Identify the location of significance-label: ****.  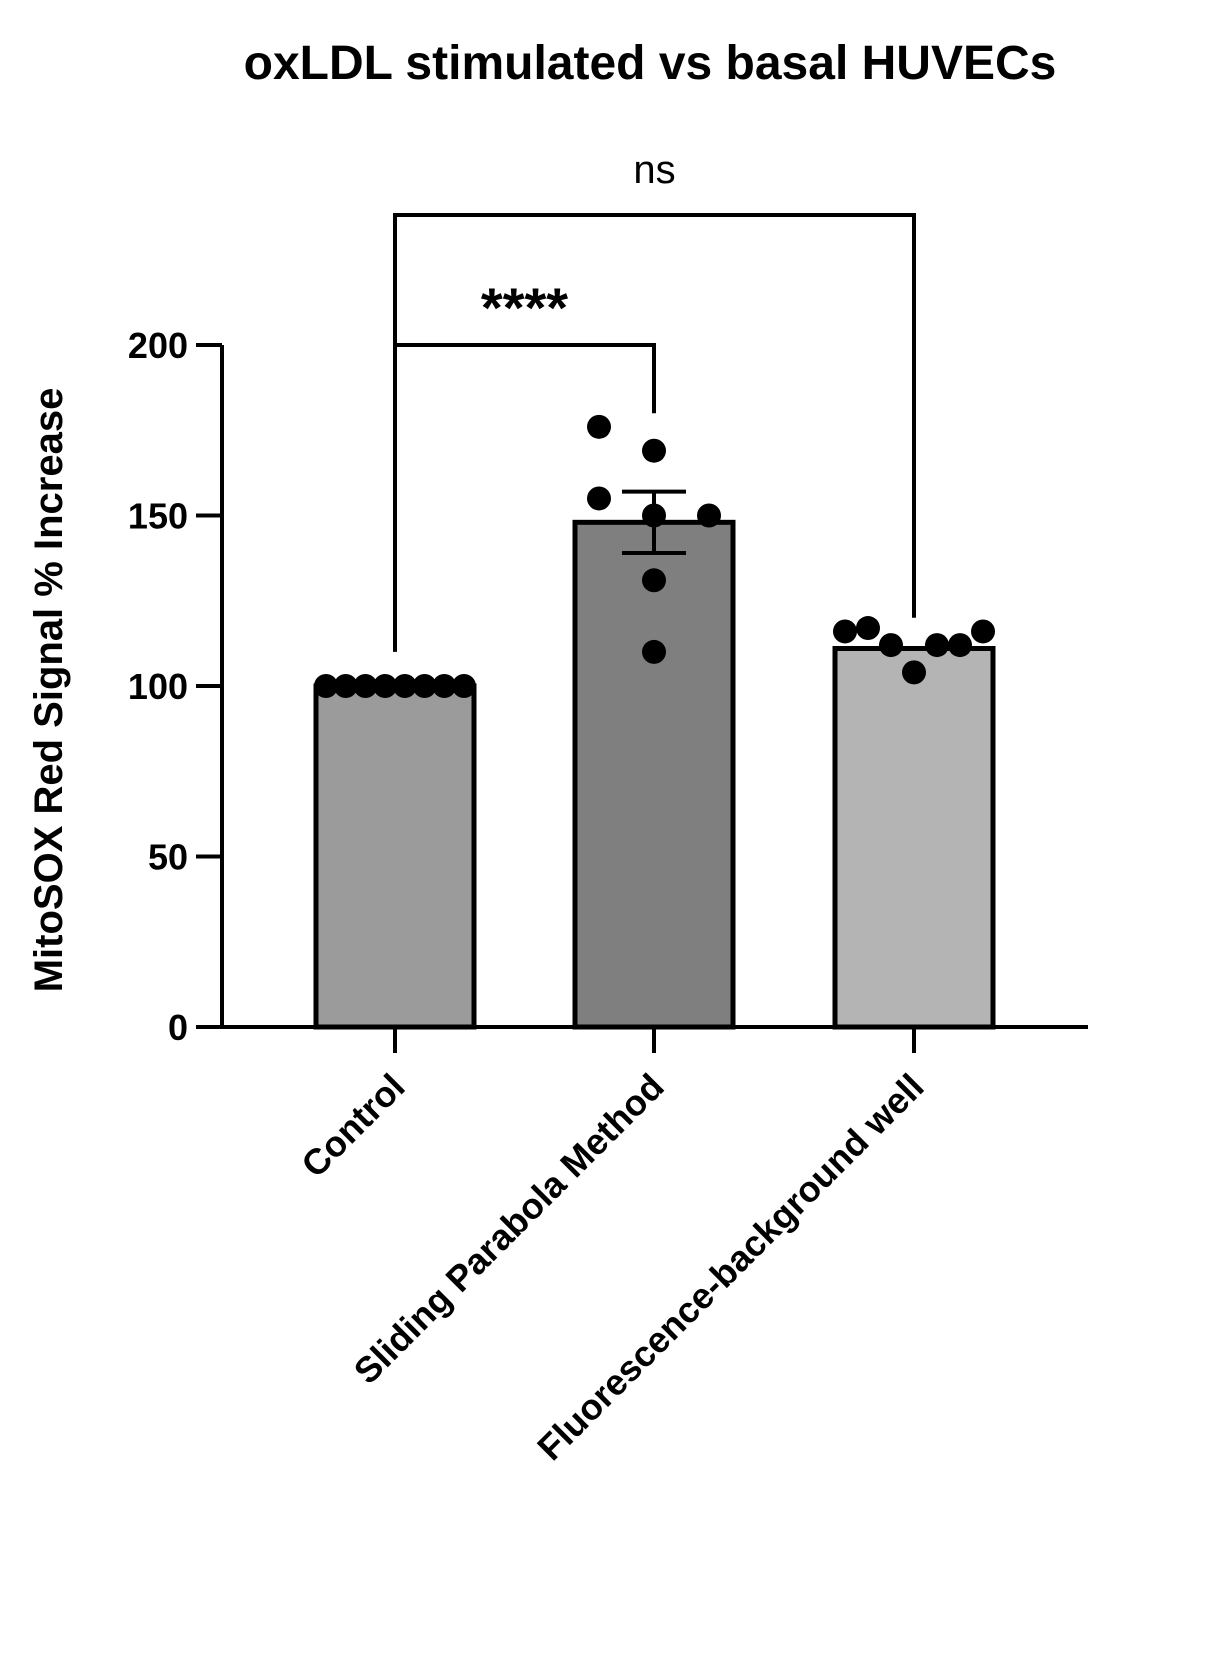
(524, 307).